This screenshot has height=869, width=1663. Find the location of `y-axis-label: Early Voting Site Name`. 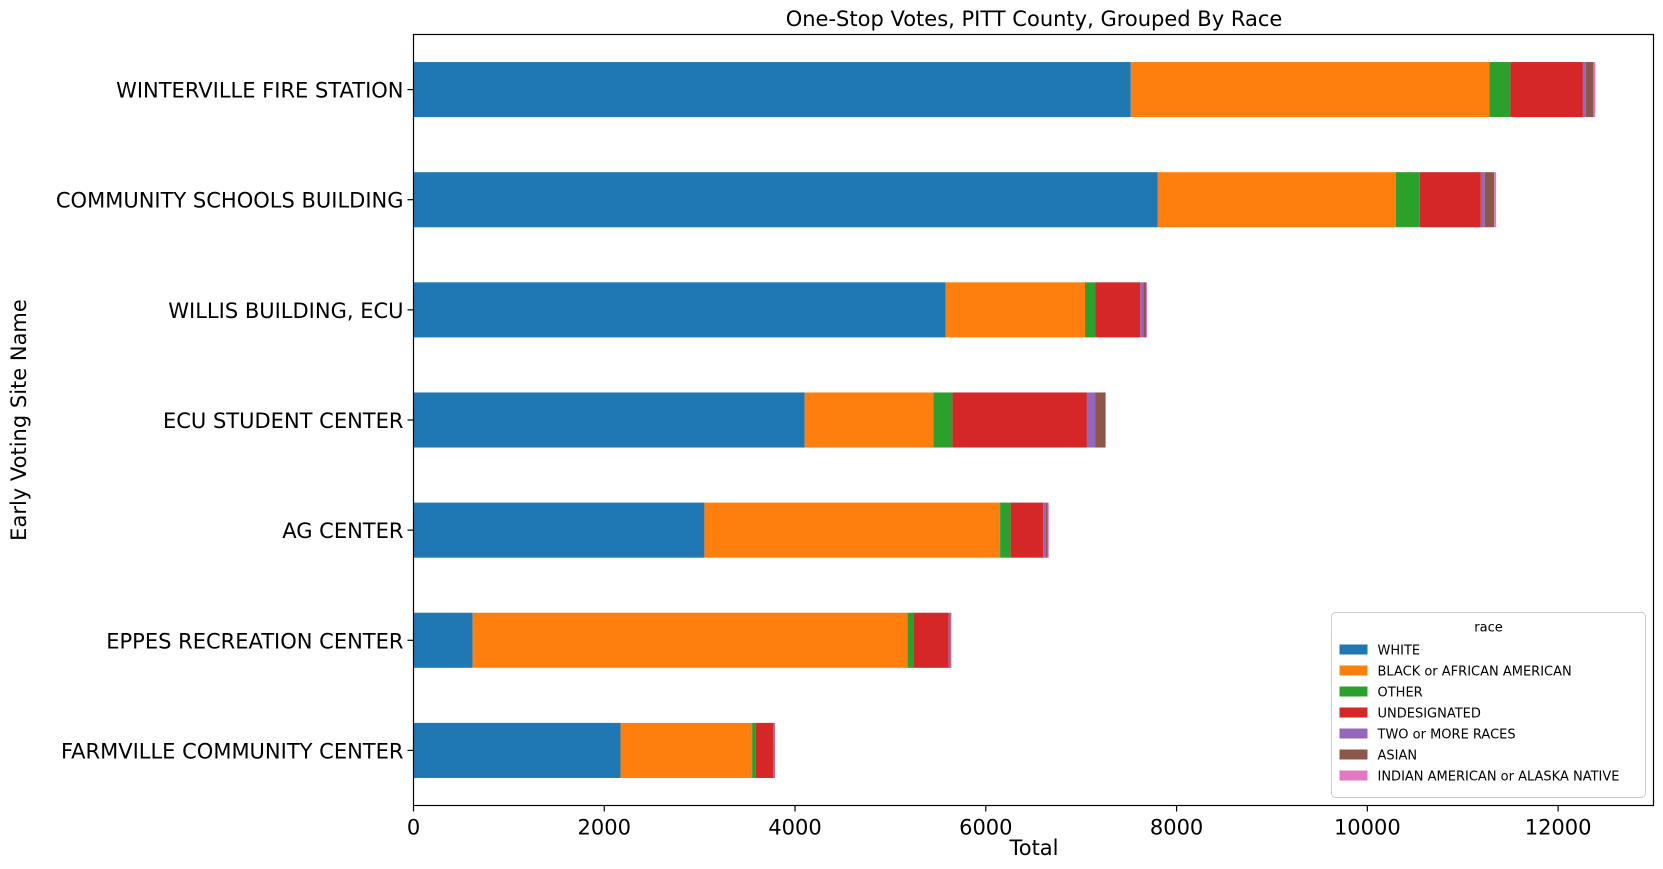

y-axis-label: Early Voting Site Name is located at coordinates (19, 420).